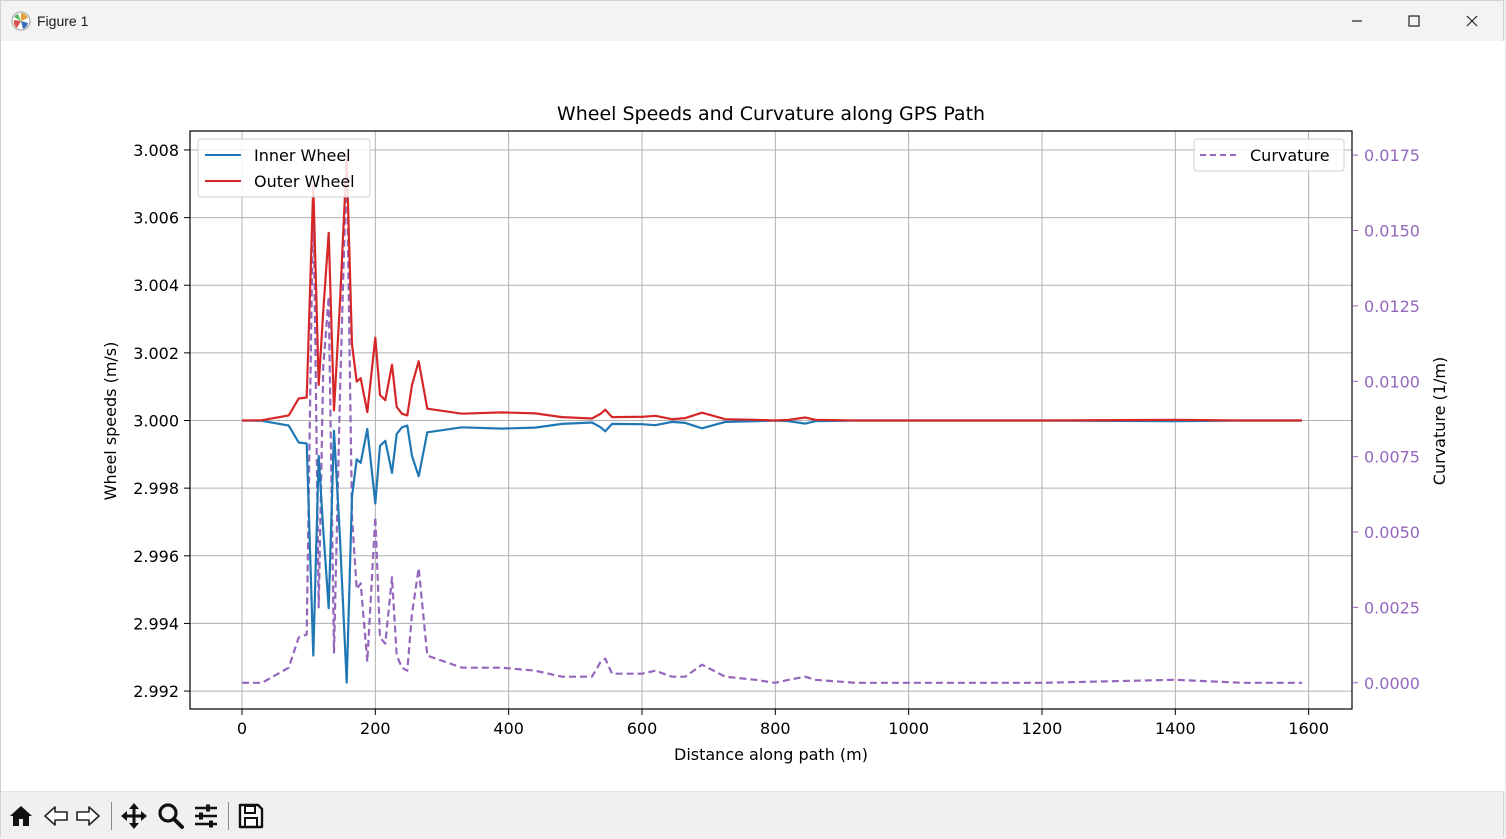  What do you see at coordinates (156, 488) in the screenshot?
I see `y-tick-label: 2.998` at bounding box center [156, 488].